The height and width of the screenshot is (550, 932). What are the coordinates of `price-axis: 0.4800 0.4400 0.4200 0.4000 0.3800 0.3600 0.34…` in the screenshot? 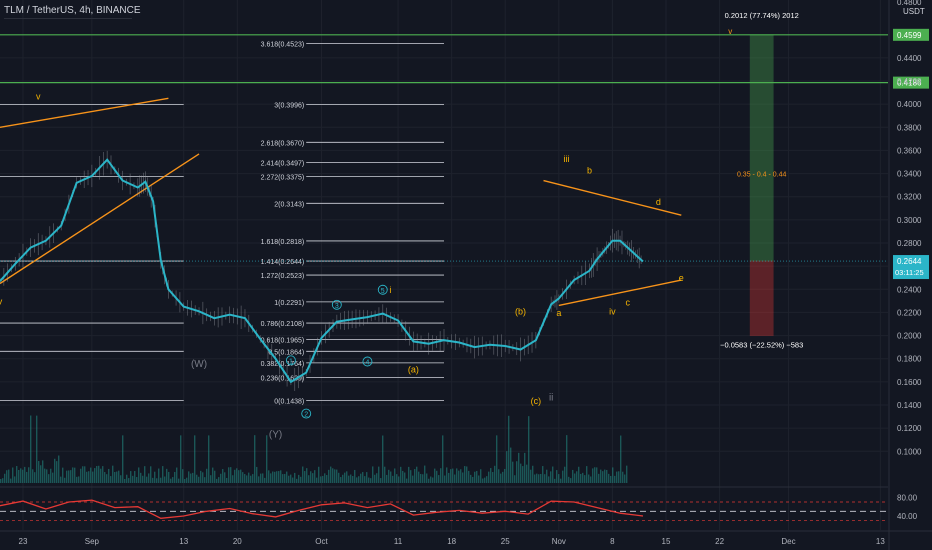 It's located at (908, 275).